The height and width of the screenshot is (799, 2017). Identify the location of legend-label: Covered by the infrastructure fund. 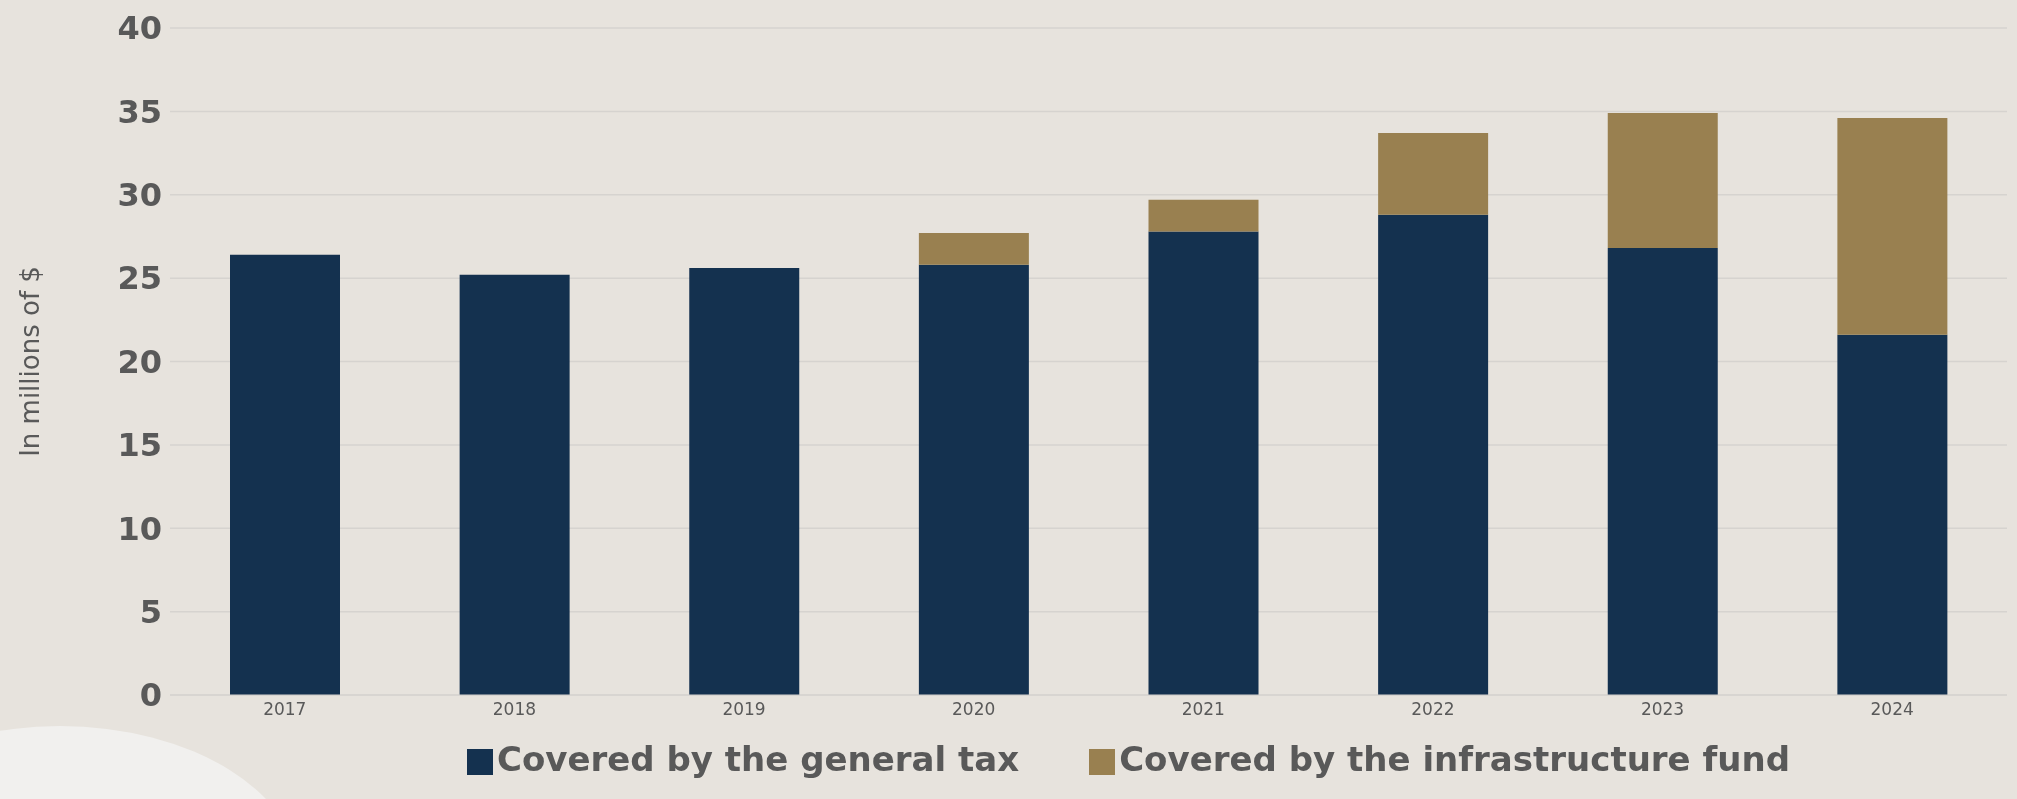
(1455, 759).